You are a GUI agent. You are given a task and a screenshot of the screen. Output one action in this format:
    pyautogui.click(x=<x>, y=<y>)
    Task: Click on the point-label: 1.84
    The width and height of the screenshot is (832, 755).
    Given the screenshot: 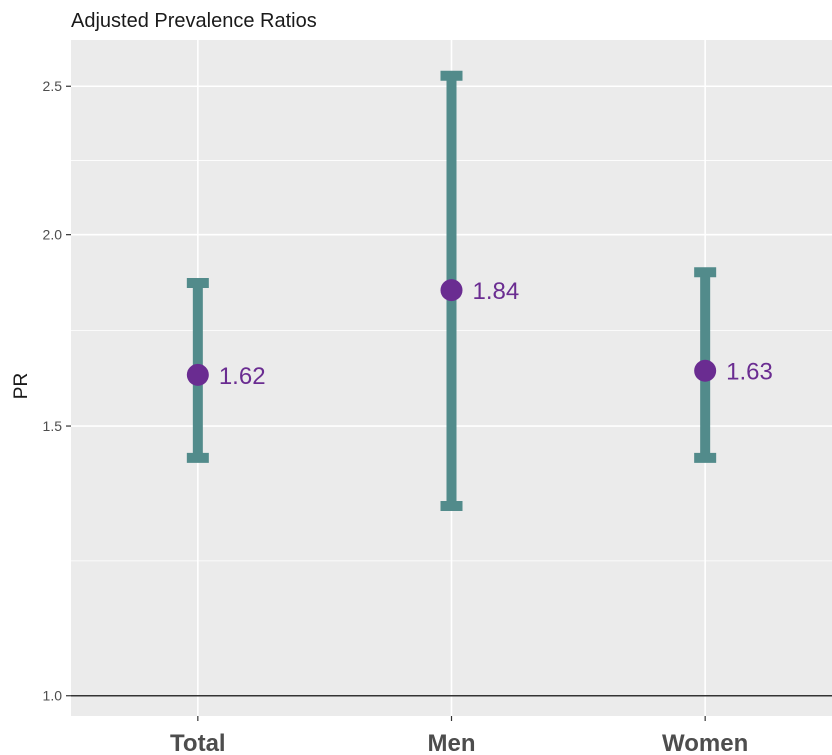 What is the action you would take?
    pyautogui.click(x=496, y=291)
    